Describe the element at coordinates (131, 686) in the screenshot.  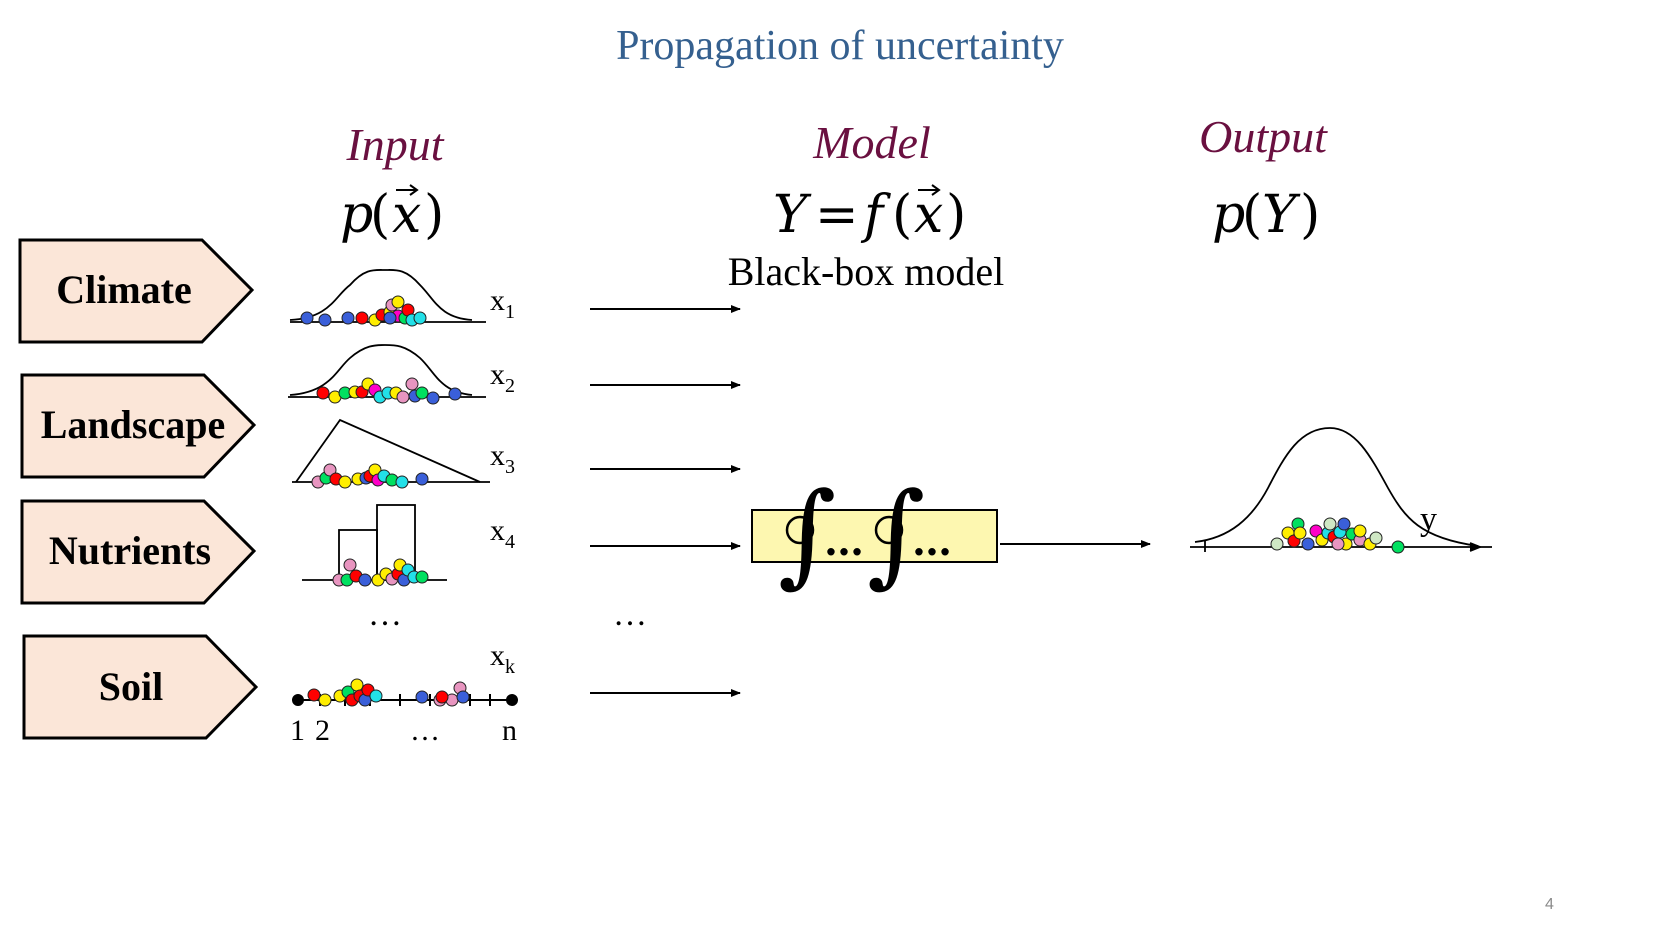
I see `category-label: Soil` at that location.